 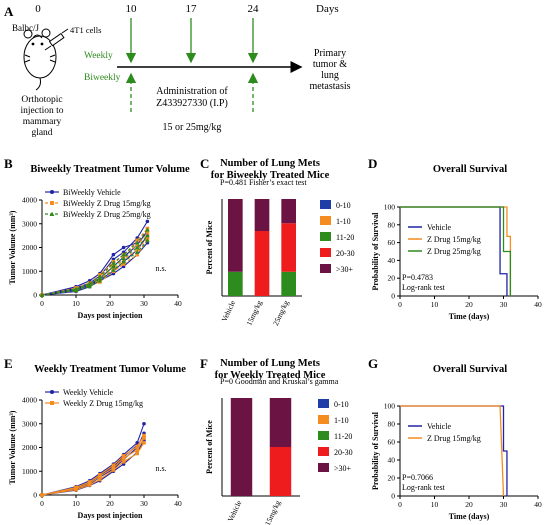 What do you see at coordinates (52, 192) in the screenshot?
I see `legend-marker` at bounding box center [52, 192].